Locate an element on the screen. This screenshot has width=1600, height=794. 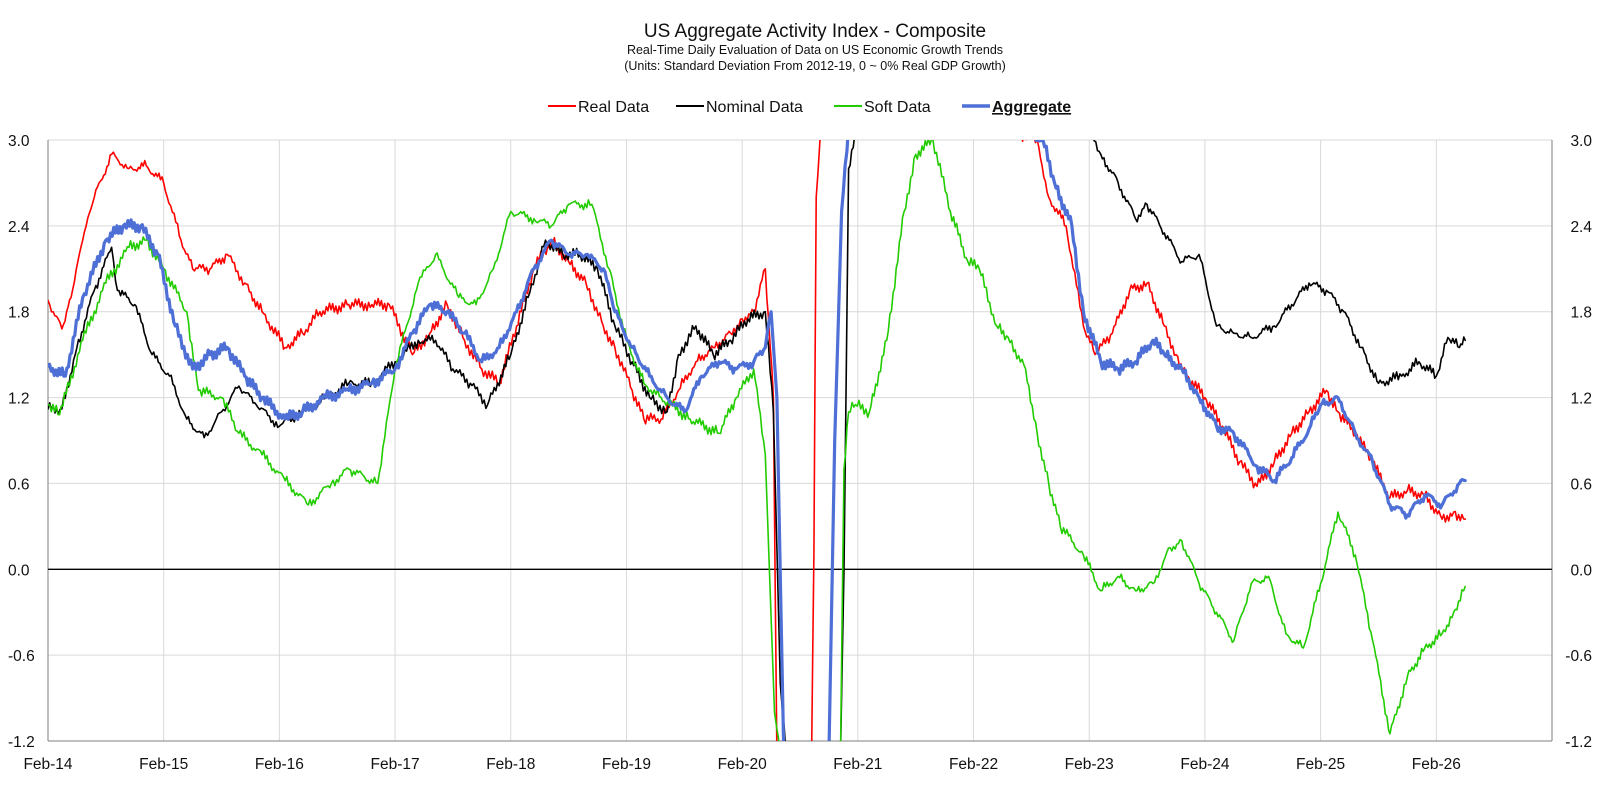
legend-item-nominal-data: Nominal Data is located at coordinates (739, 107).